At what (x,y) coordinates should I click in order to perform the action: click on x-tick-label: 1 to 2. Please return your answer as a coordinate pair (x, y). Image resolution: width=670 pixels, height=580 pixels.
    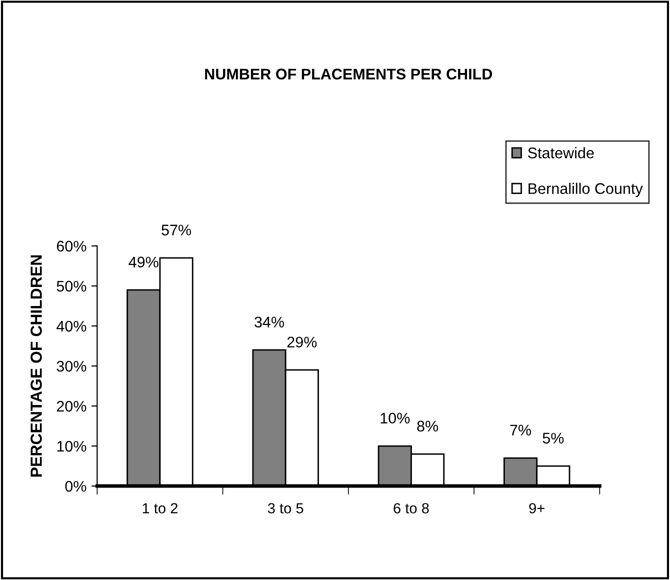
    Looking at the image, I should click on (160, 508).